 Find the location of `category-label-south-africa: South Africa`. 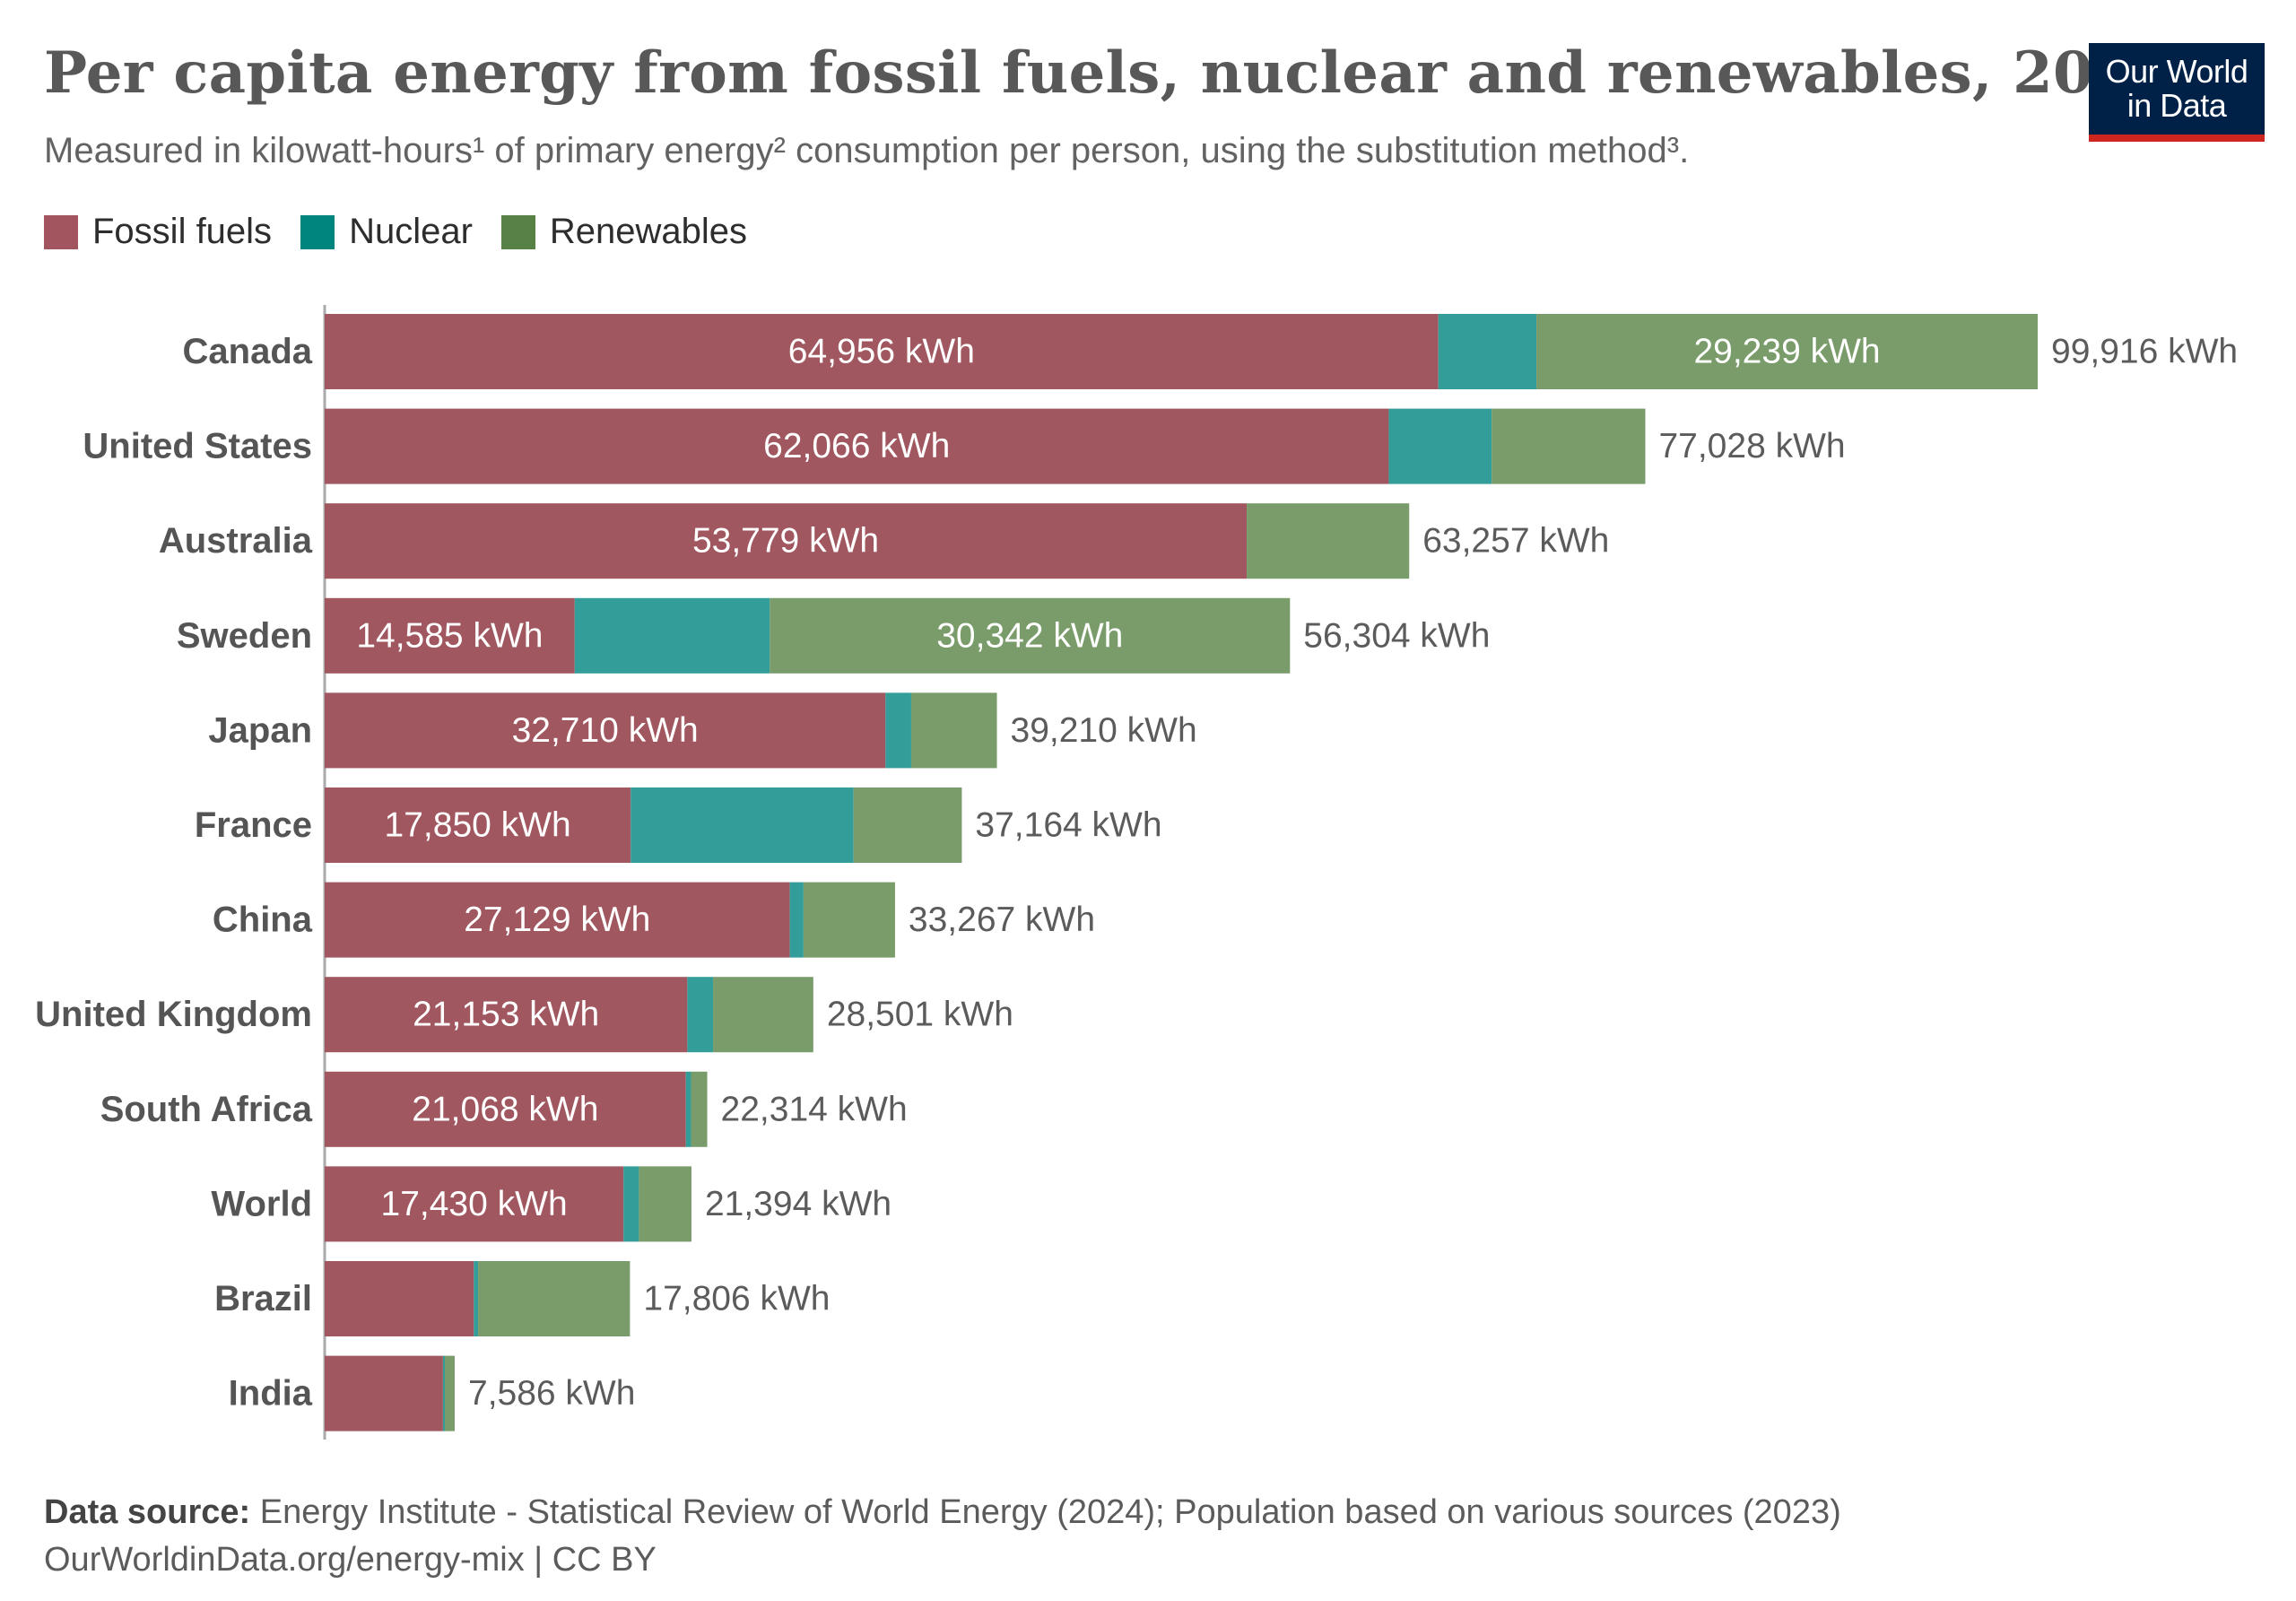

category-label-south-africa: South Africa is located at coordinates (206, 1109).